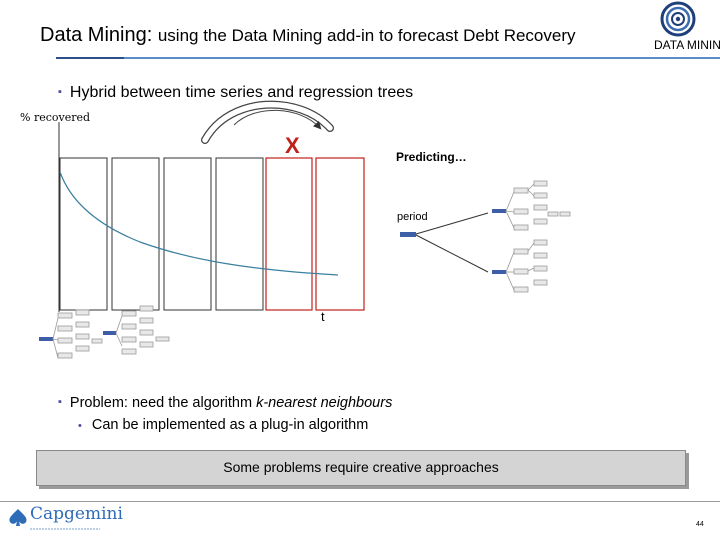  What do you see at coordinates (104, 332) in the screenshot?
I see `mini-tree-bottom-left` at bounding box center [104, 332].